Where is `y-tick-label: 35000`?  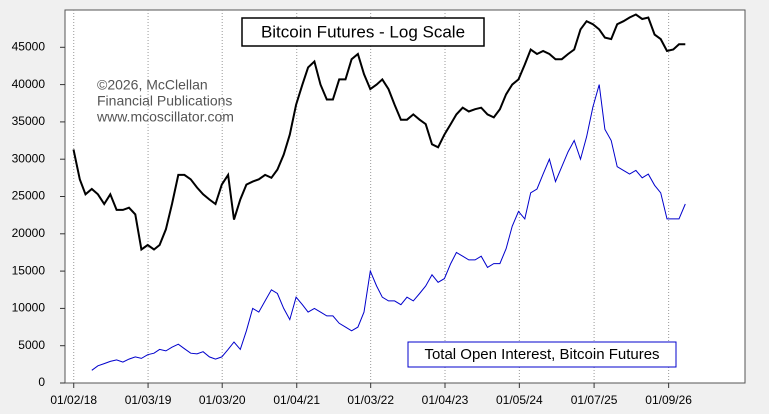
y-tick-label: 35000 is located at coordinates (29, 121).